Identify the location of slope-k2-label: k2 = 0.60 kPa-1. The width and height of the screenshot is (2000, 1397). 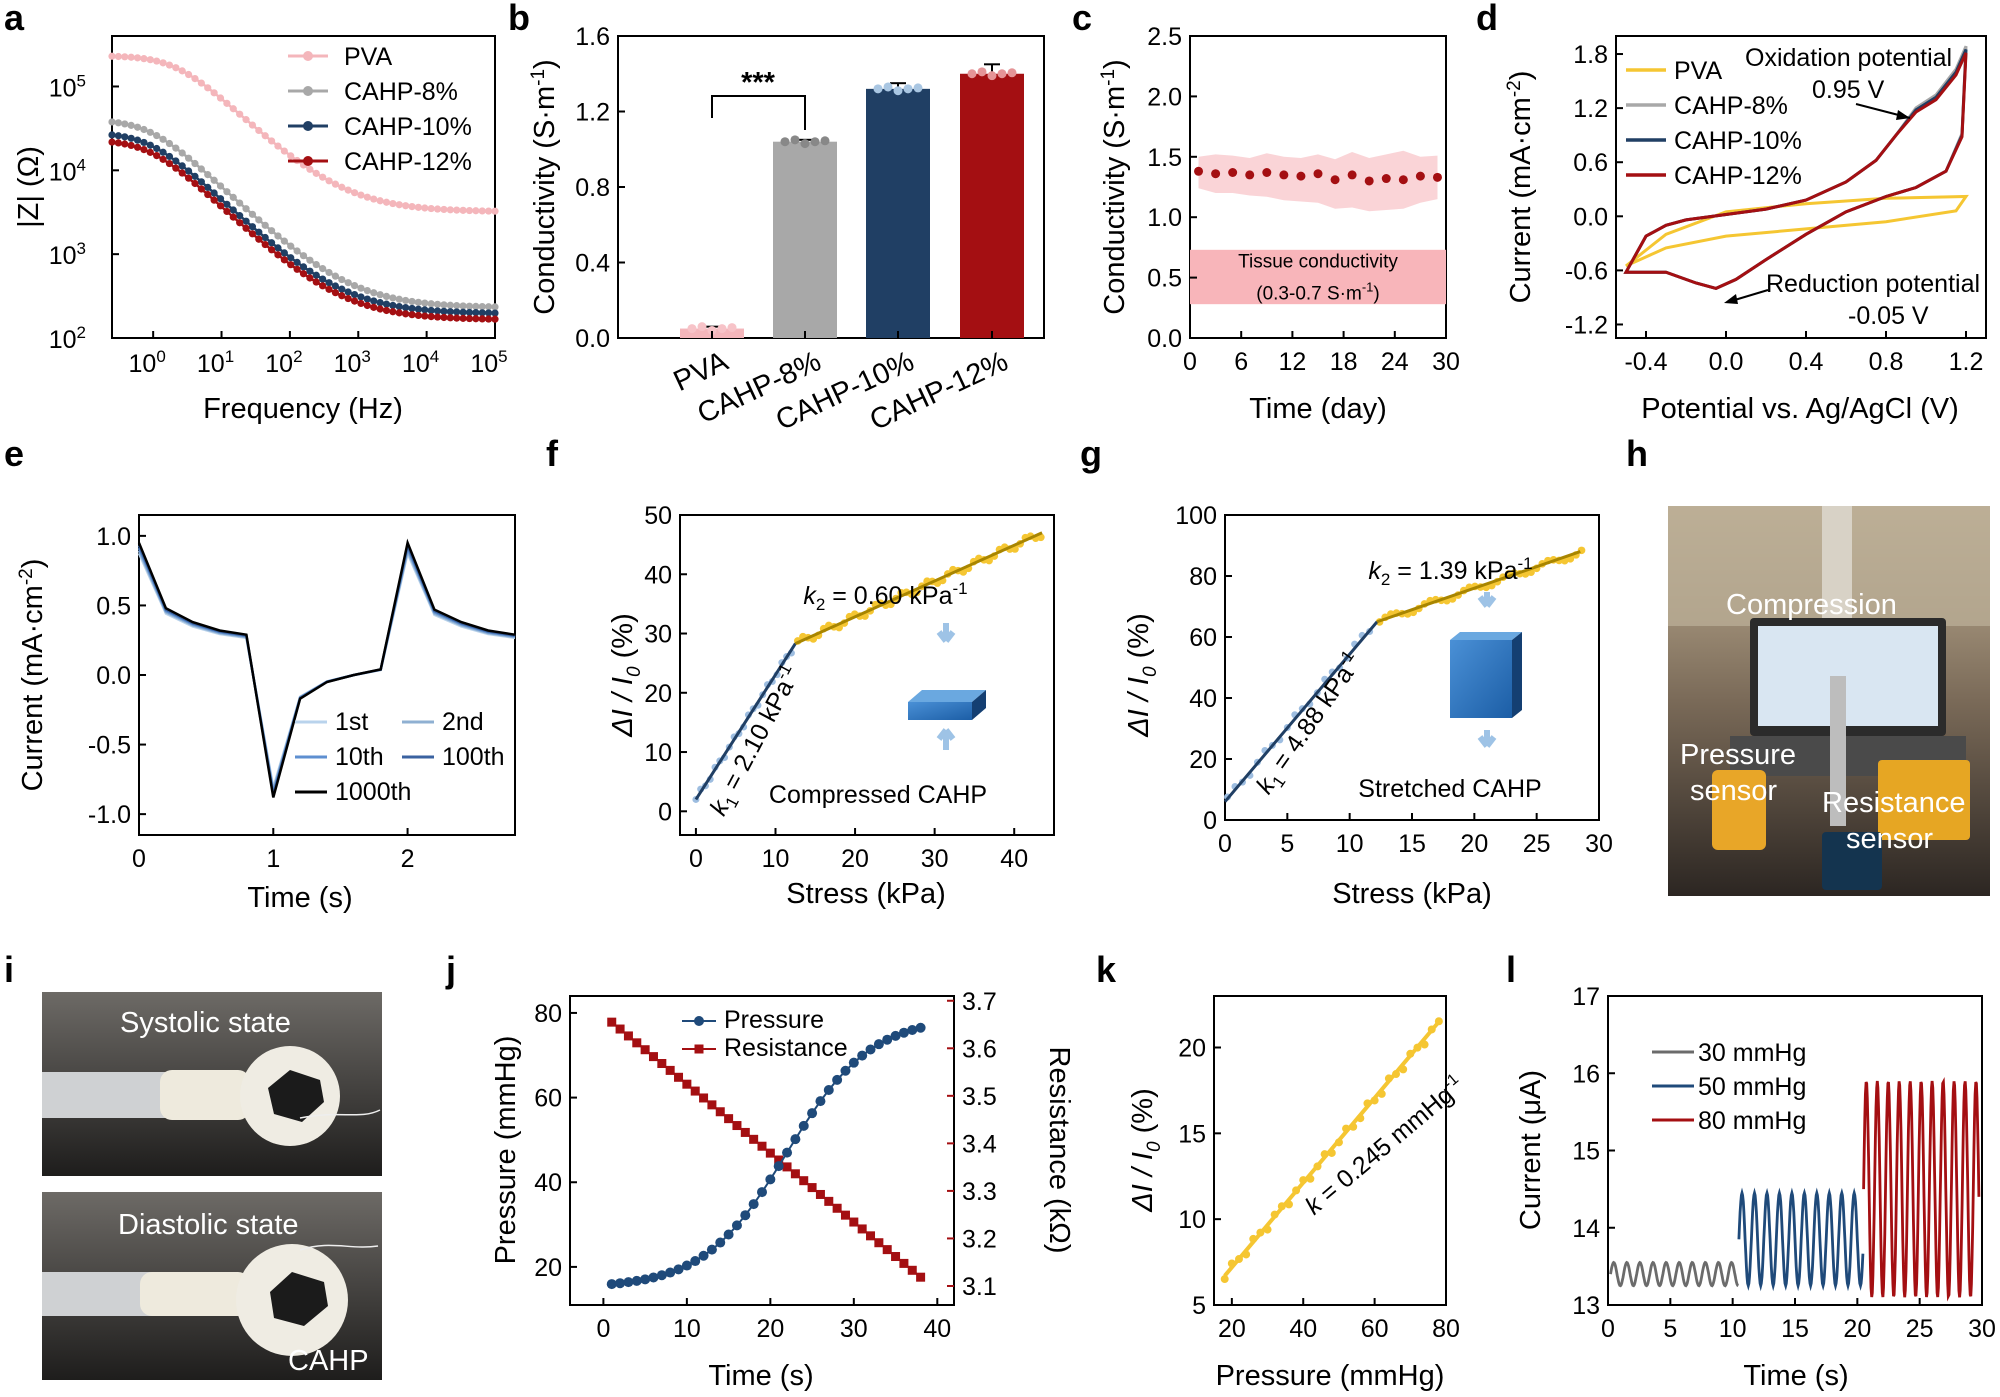
(885, 596).